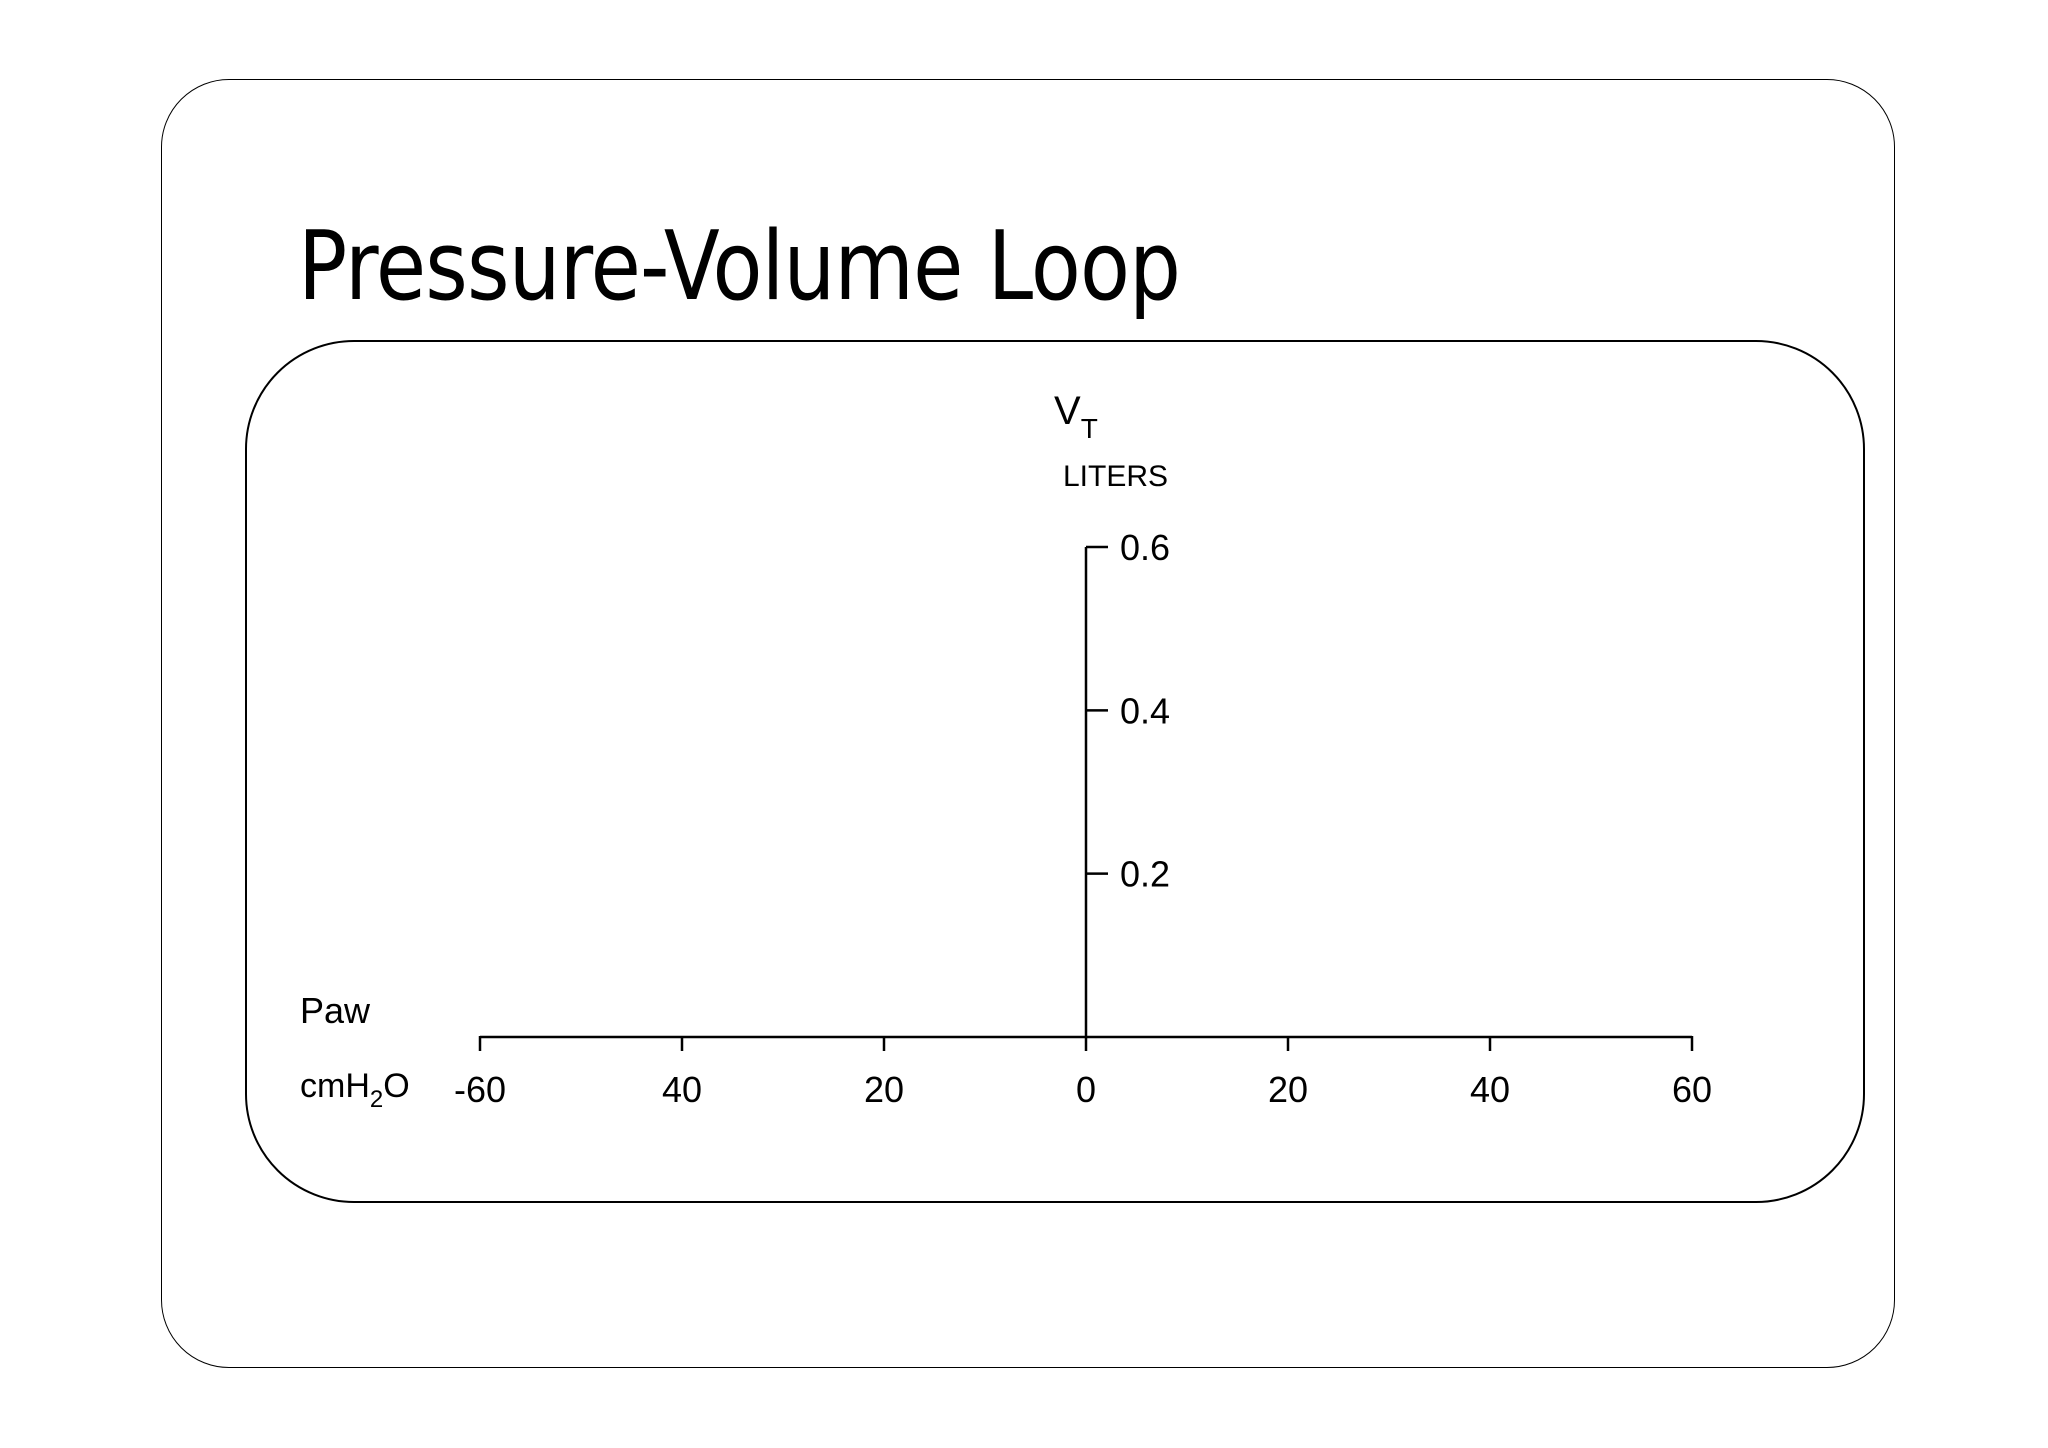 The image size is (2048, 1448). I want to click on y-tick-label: 0.2, so click(1145, 874).